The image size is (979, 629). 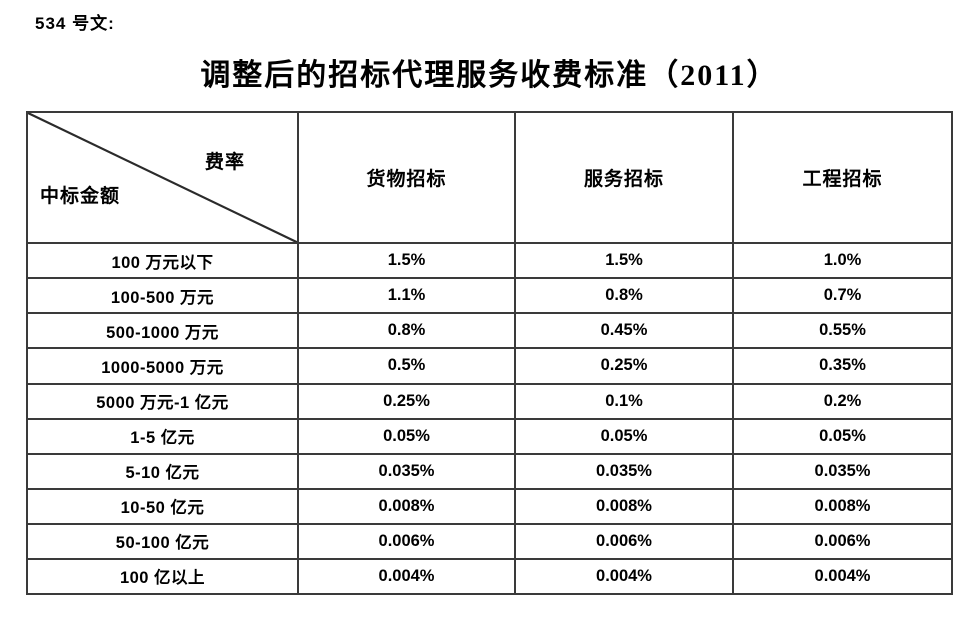 I want to click on rate-goods: 0.5%, so click(x=406, y=366).